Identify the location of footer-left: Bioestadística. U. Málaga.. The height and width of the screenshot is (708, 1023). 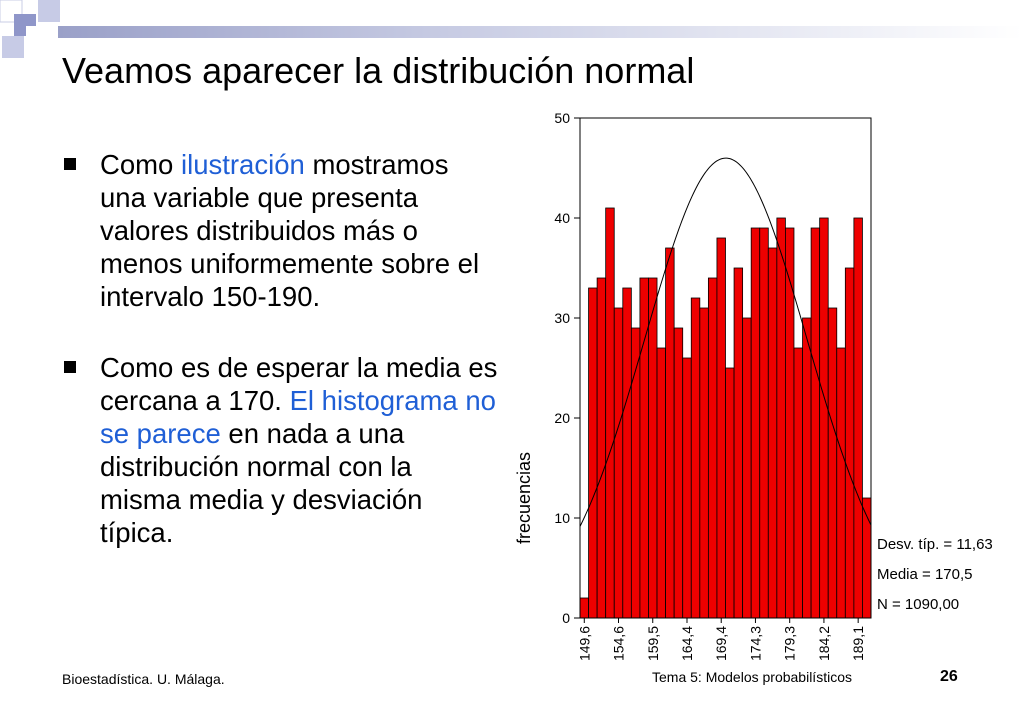
(143, 679).